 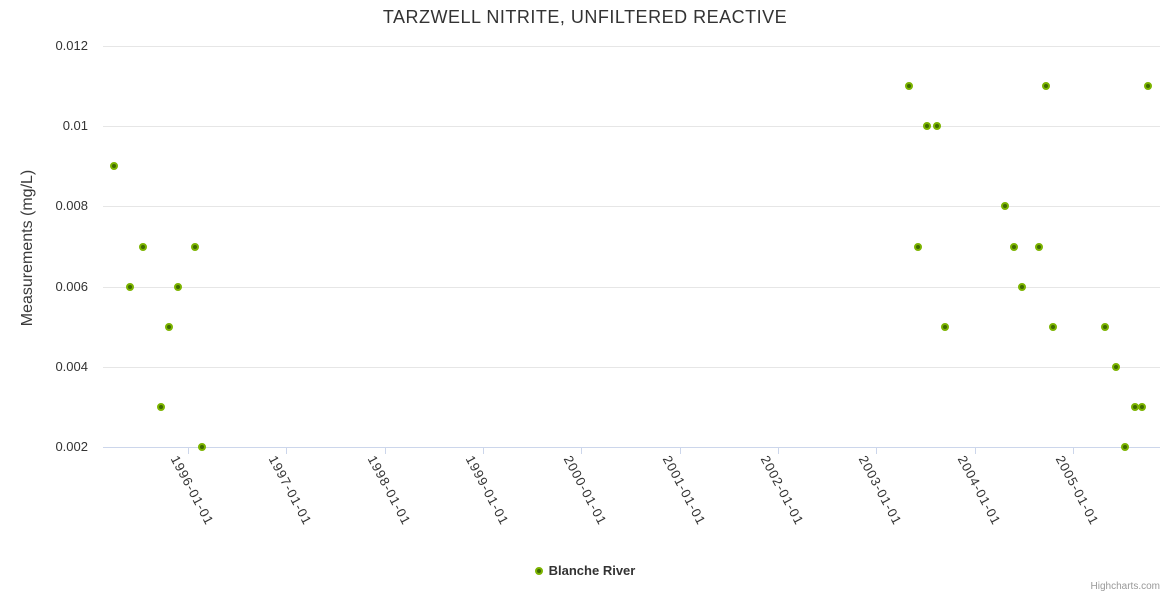 What do you see at coordinates (71, 206) in the screenshot?
I see `y-axis-tick-label: 0.008` at bounding box center [71, 206].